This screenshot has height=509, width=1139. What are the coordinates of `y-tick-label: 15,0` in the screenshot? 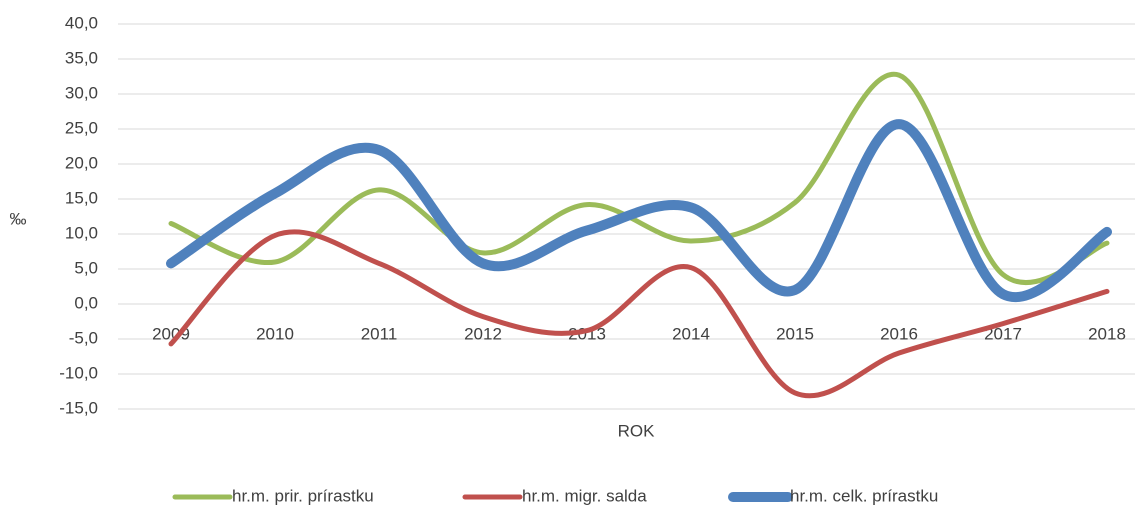 It's located at (81, 197).